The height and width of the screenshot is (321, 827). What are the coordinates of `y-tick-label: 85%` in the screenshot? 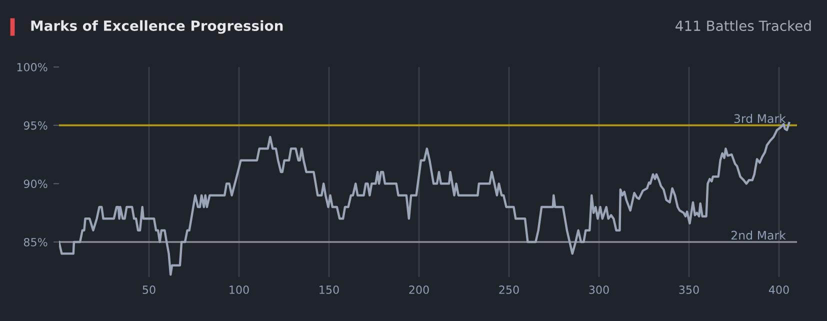 It's located at (36, 242).